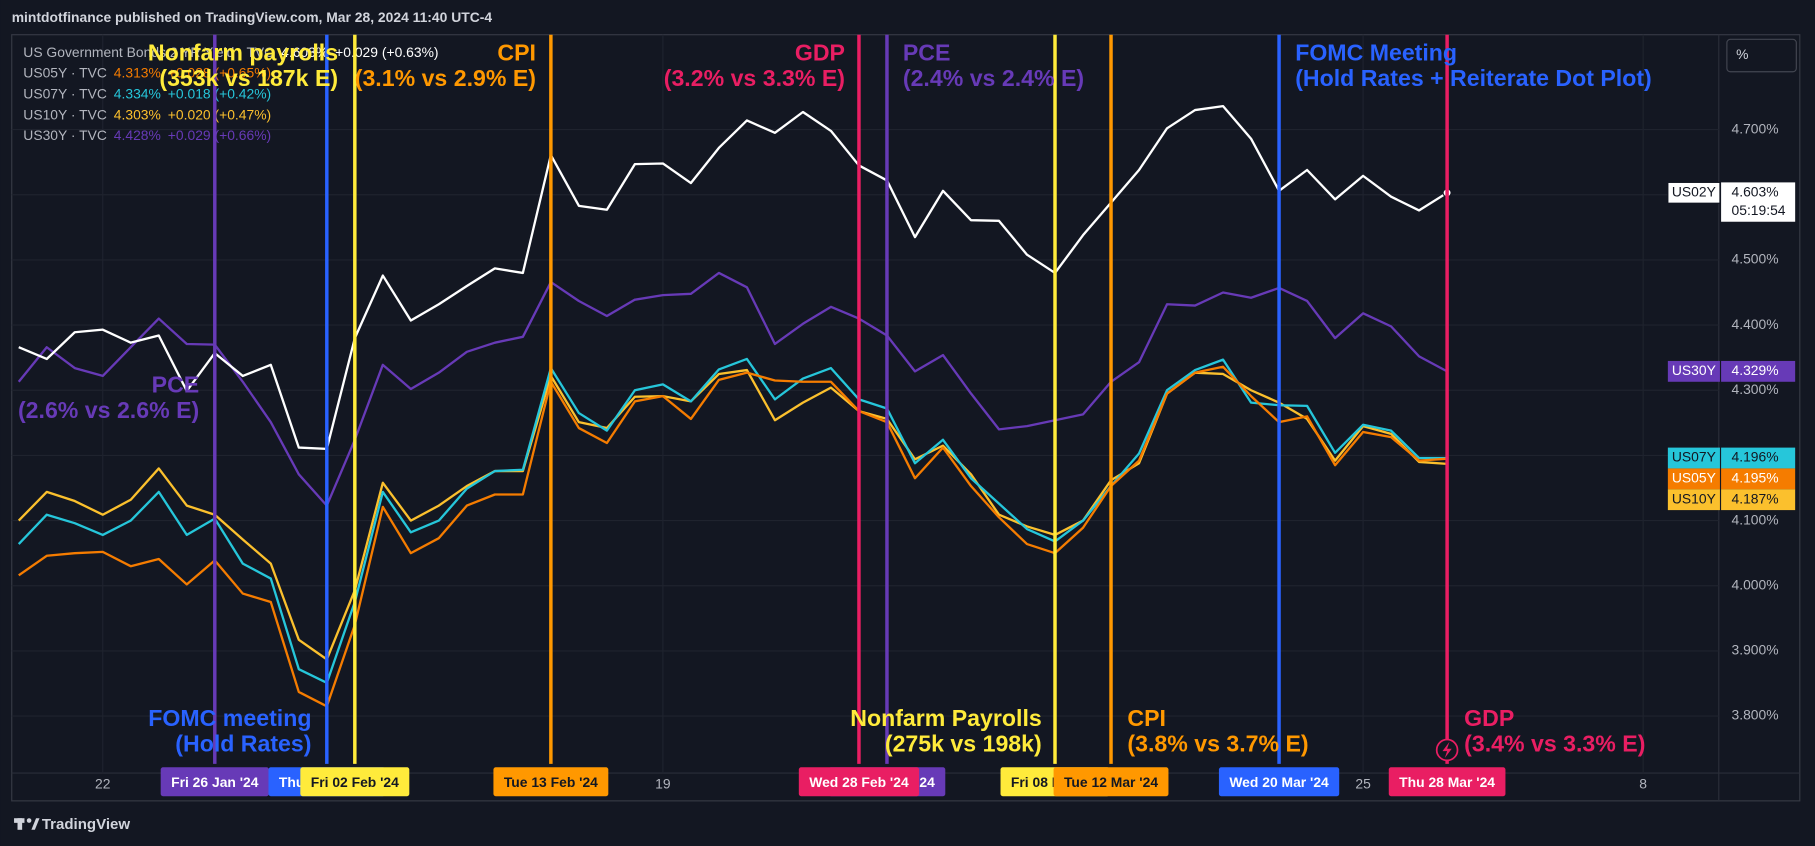 The width and height of the screenshot is (1815, 846). Describe the element at coordinates (137, 73) in the screenshot. I see `legend-value: 4.313%` at that location.